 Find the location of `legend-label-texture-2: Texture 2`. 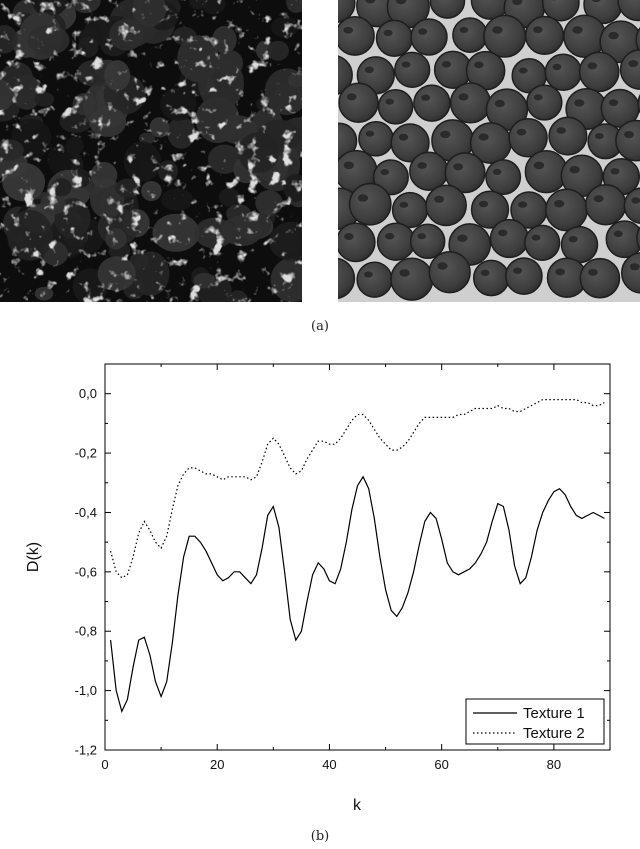

legend-label-texture-2: Texture 2 is located at coordinates (554, 733).